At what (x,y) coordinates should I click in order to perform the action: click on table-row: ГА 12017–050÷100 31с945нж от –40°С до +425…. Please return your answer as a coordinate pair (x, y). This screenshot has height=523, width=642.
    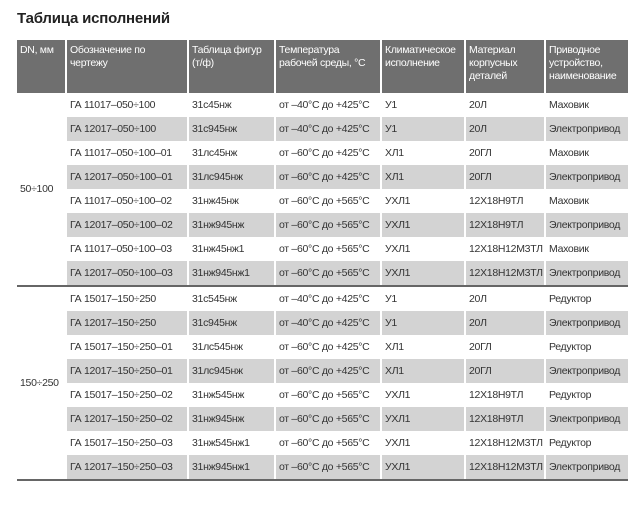
    Looking at the image, I should click on (322, 129).